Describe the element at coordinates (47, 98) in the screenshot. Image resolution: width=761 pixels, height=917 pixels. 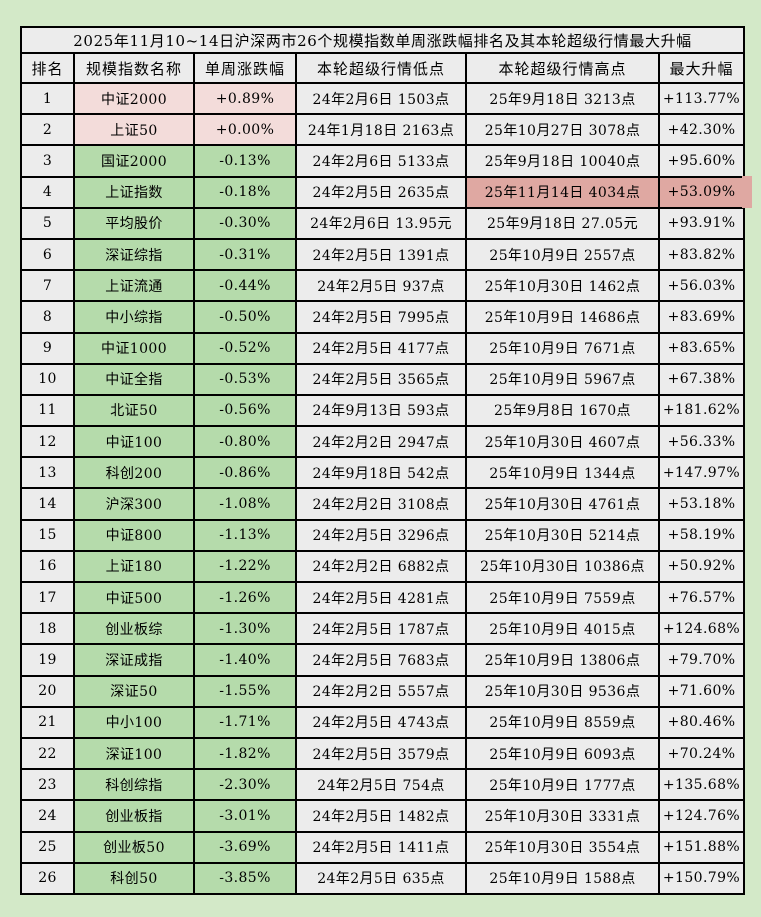
I see `rank-cell: 1` at that location.